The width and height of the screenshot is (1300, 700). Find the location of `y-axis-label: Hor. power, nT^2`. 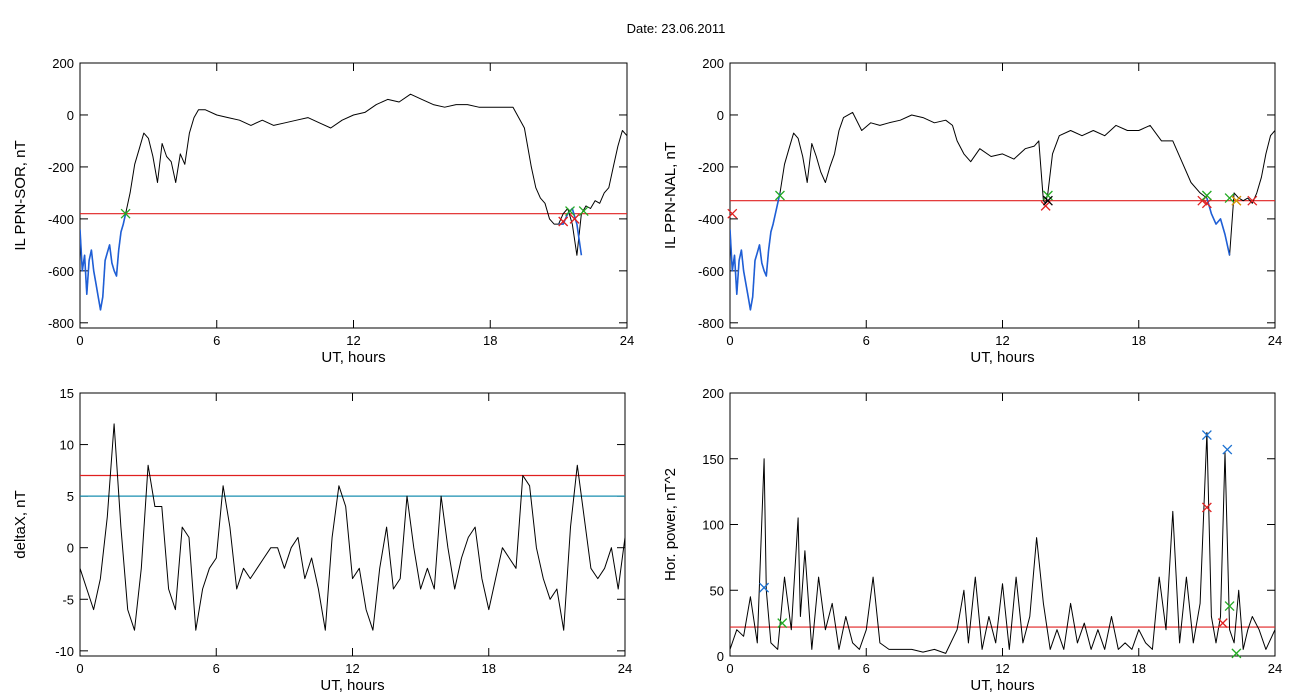

y-axis-label: Hor. power, nT^2 is located at coordinates (670, 524).